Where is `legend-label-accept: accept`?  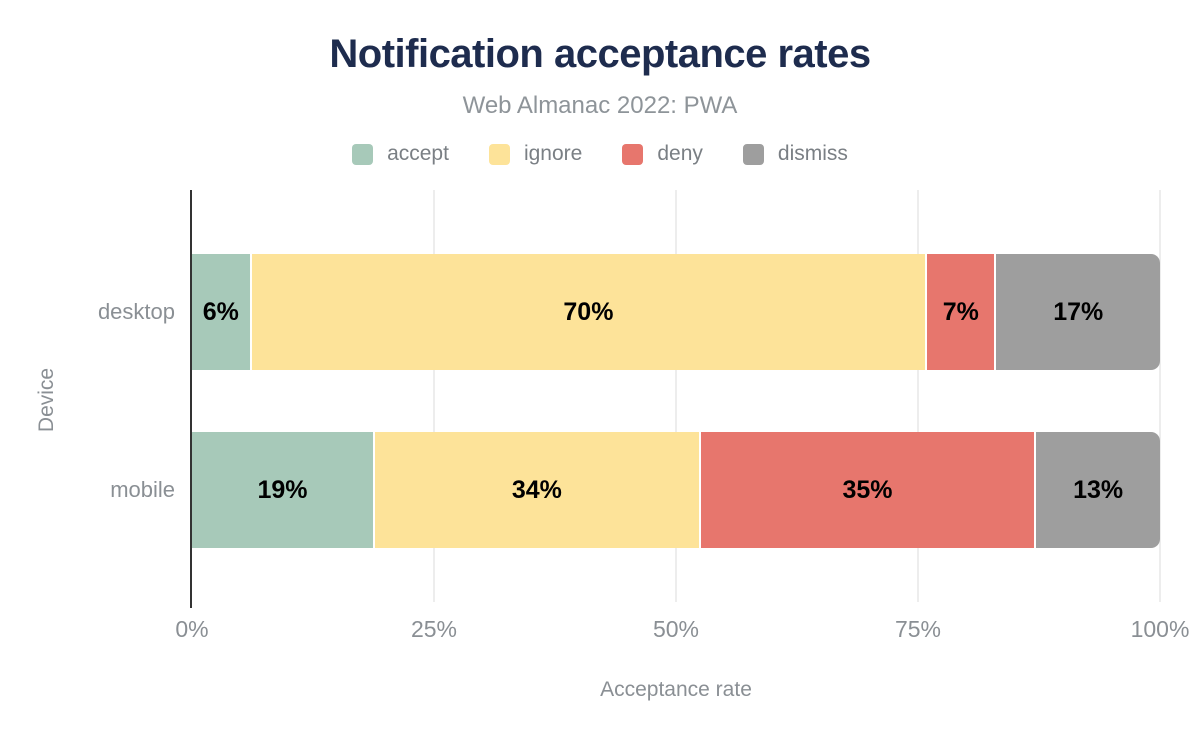
legend-label-accept: accept is located at coordinates (418, 153).